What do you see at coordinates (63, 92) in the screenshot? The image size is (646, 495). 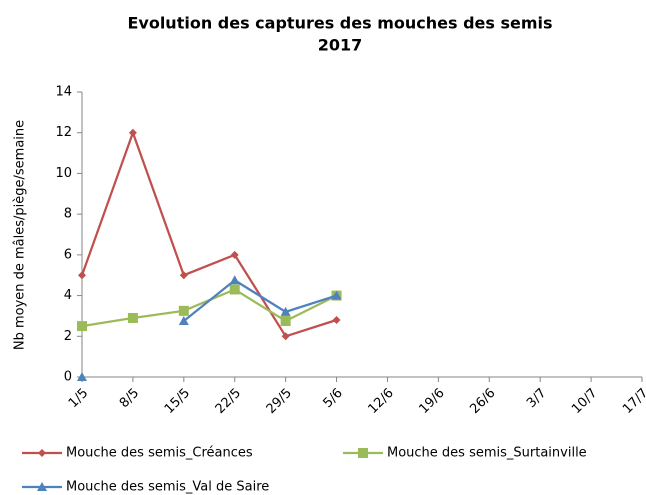 I see `y-tick-label: 14` at bounding box center [63, 92].